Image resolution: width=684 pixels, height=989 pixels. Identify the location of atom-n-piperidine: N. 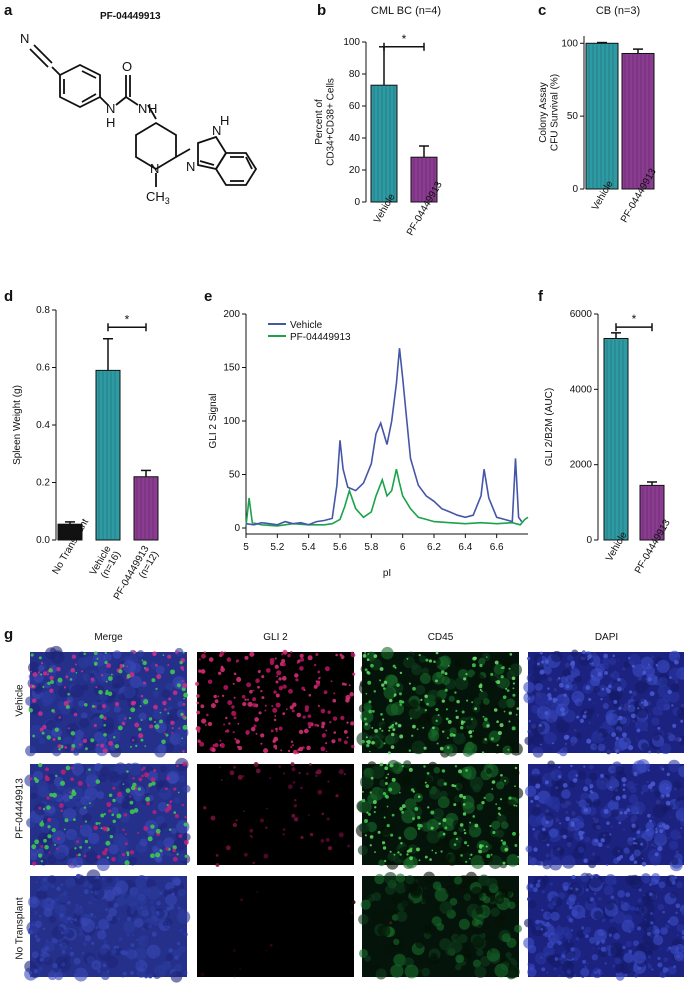
(154, 168).